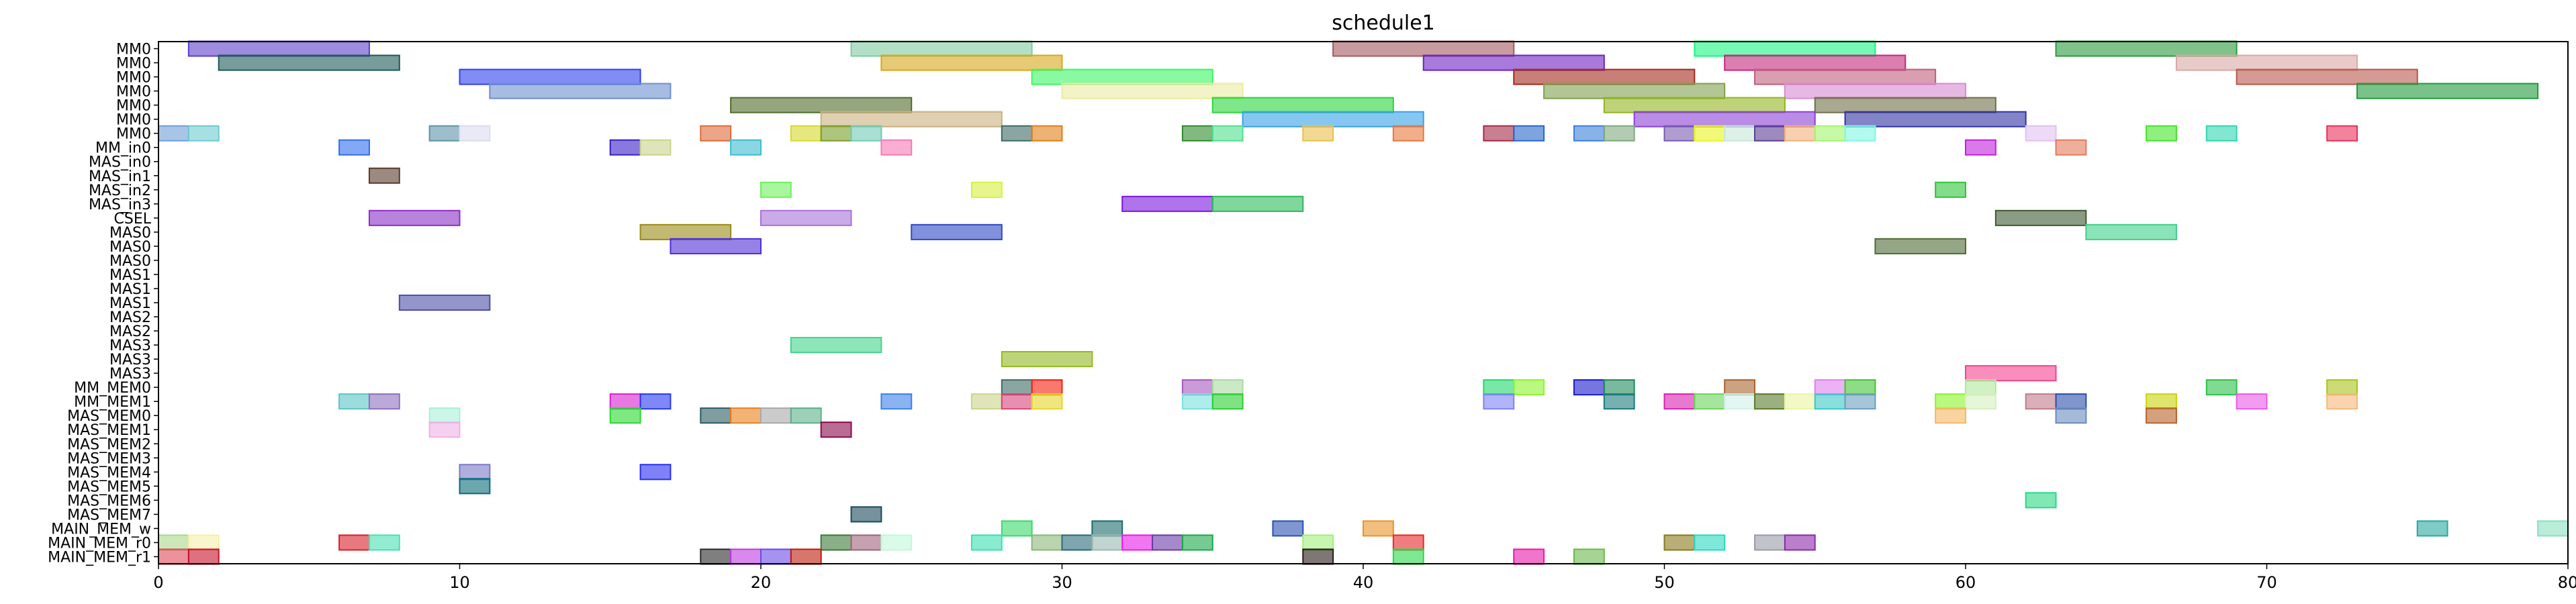 Image resolution: width=2576 pixels, height=604 pixels. I want to click on y-tick-label: MAS_MEM5, so click(109, 487).